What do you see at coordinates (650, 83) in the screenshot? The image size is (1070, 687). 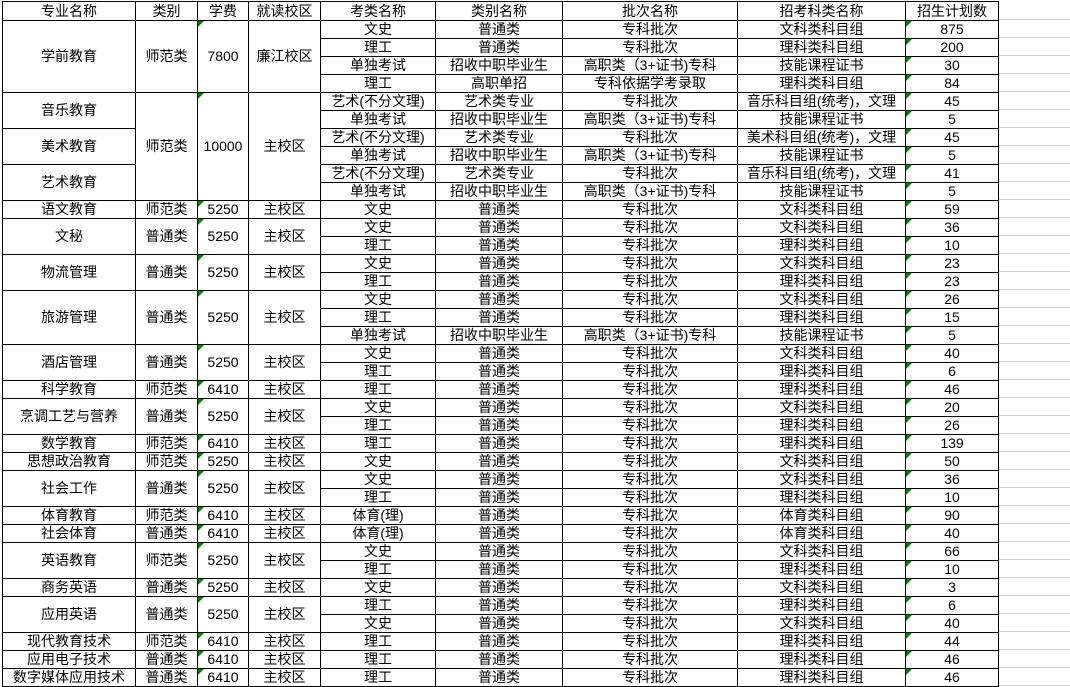 I see `batch-name-cell: 专科依据学考录取` at bounding box center [650, 83].